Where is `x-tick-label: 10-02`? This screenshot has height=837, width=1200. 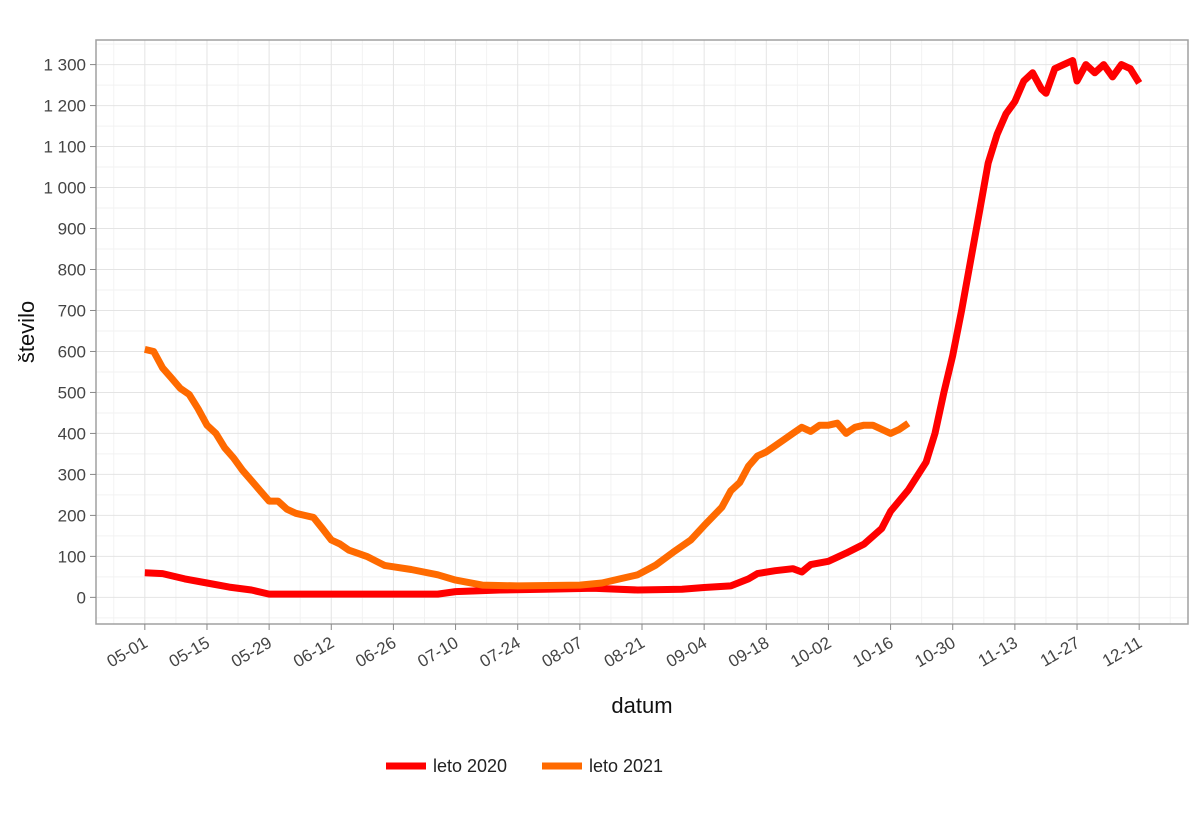 x-tick-label: 10-02 is located at coordinates (810, 652).